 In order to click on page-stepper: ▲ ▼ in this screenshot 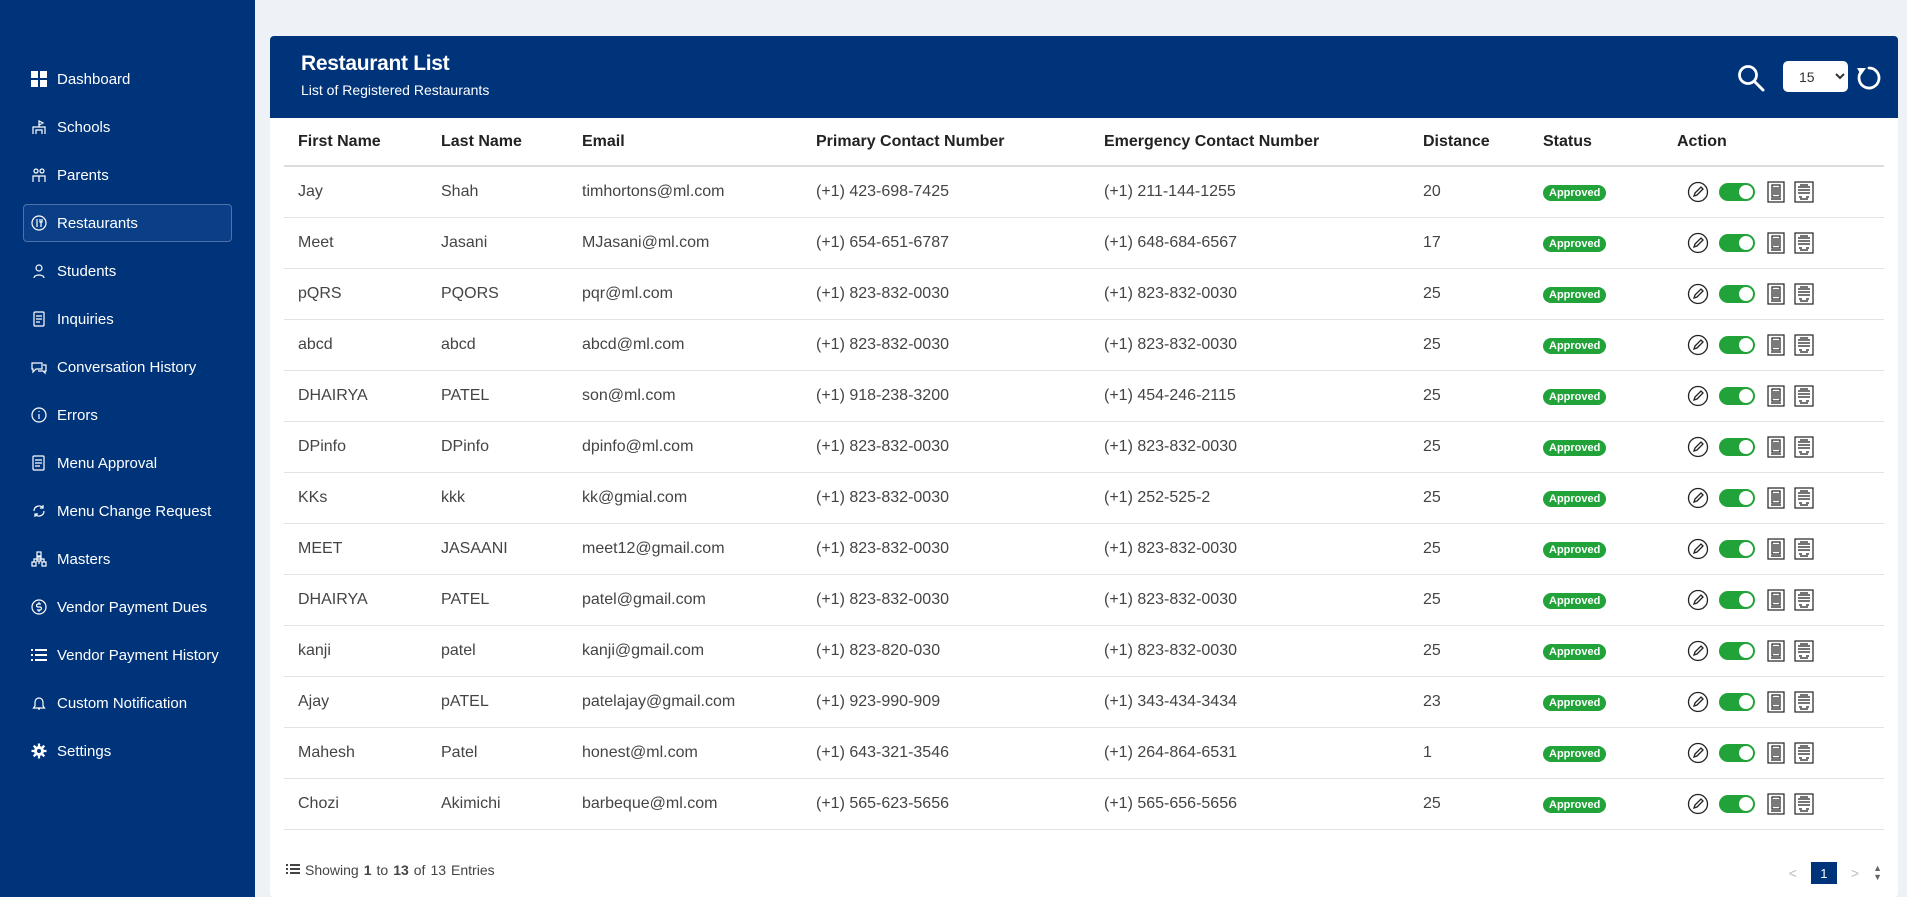, I will do `click(1877, 873)`.